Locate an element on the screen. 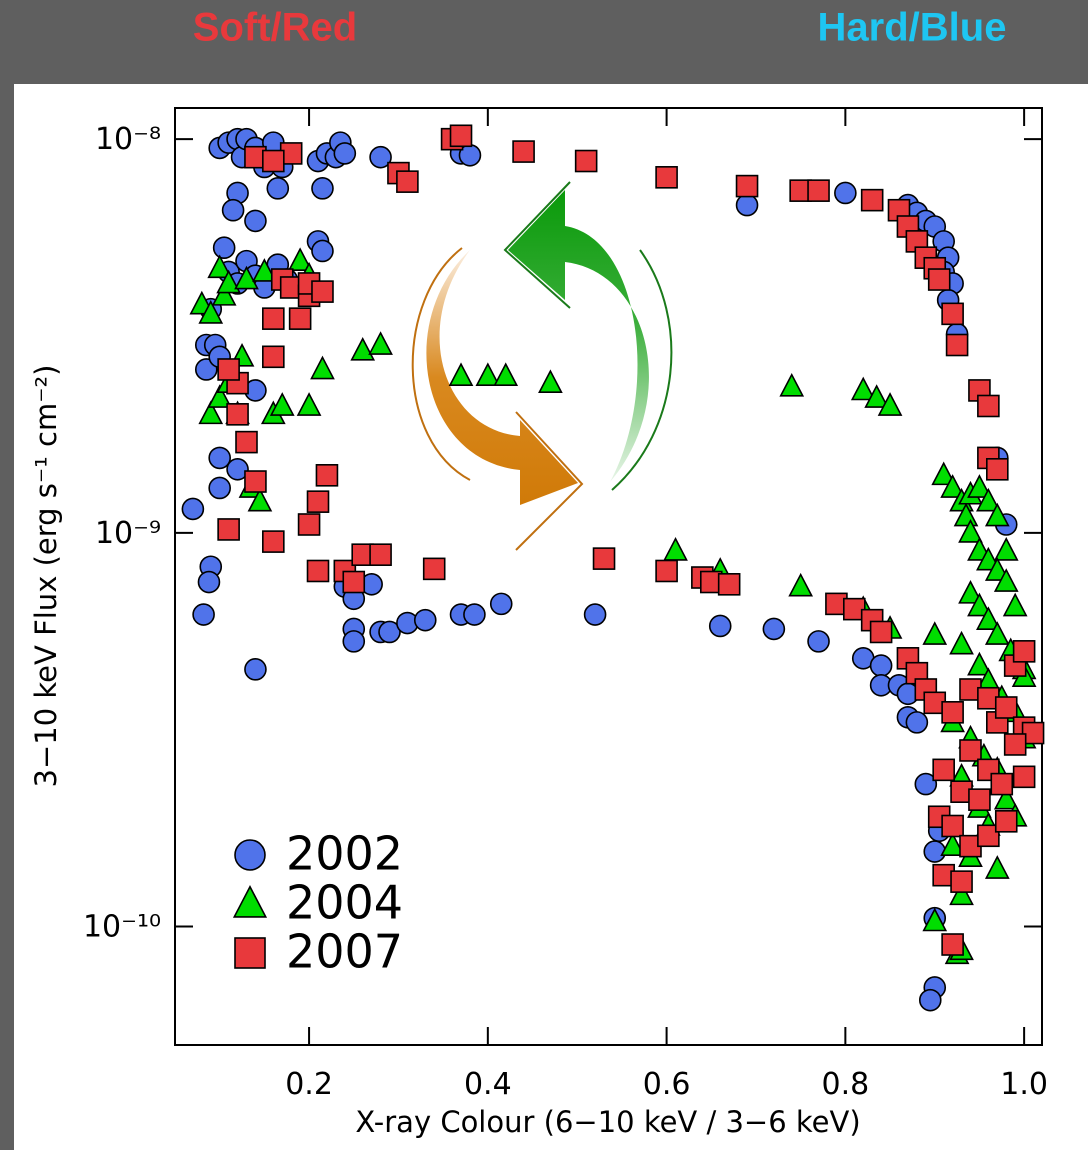  legend-label: 2004 is located at coordinates (344, 903).